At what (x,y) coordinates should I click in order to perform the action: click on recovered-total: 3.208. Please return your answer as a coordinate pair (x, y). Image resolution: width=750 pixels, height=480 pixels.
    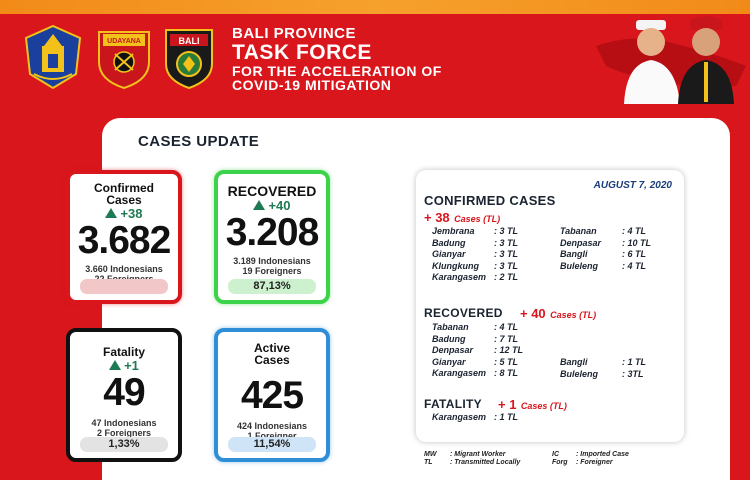
    Looking at the image, I should click on (272, 232).